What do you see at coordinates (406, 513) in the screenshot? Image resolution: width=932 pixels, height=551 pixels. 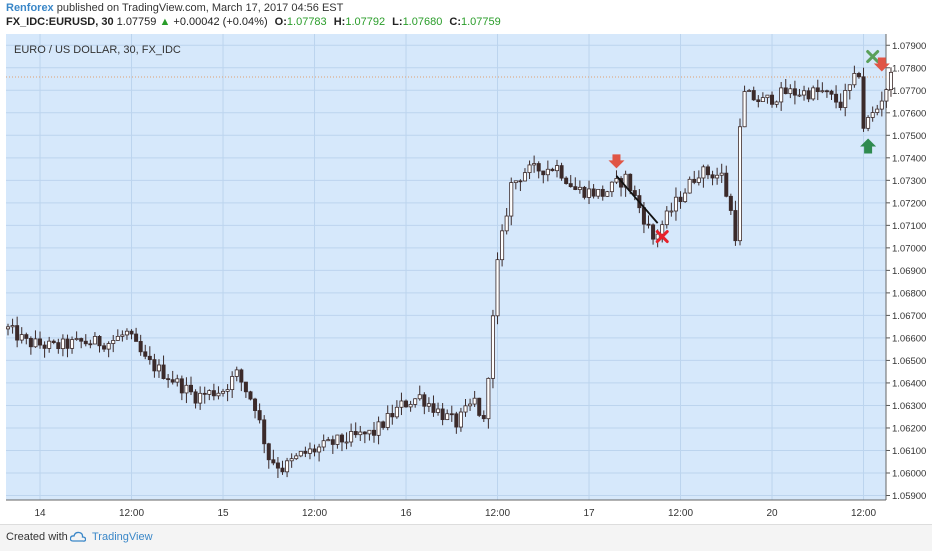 I see `x-tick-label: 16` at bounding box center [406, 513].